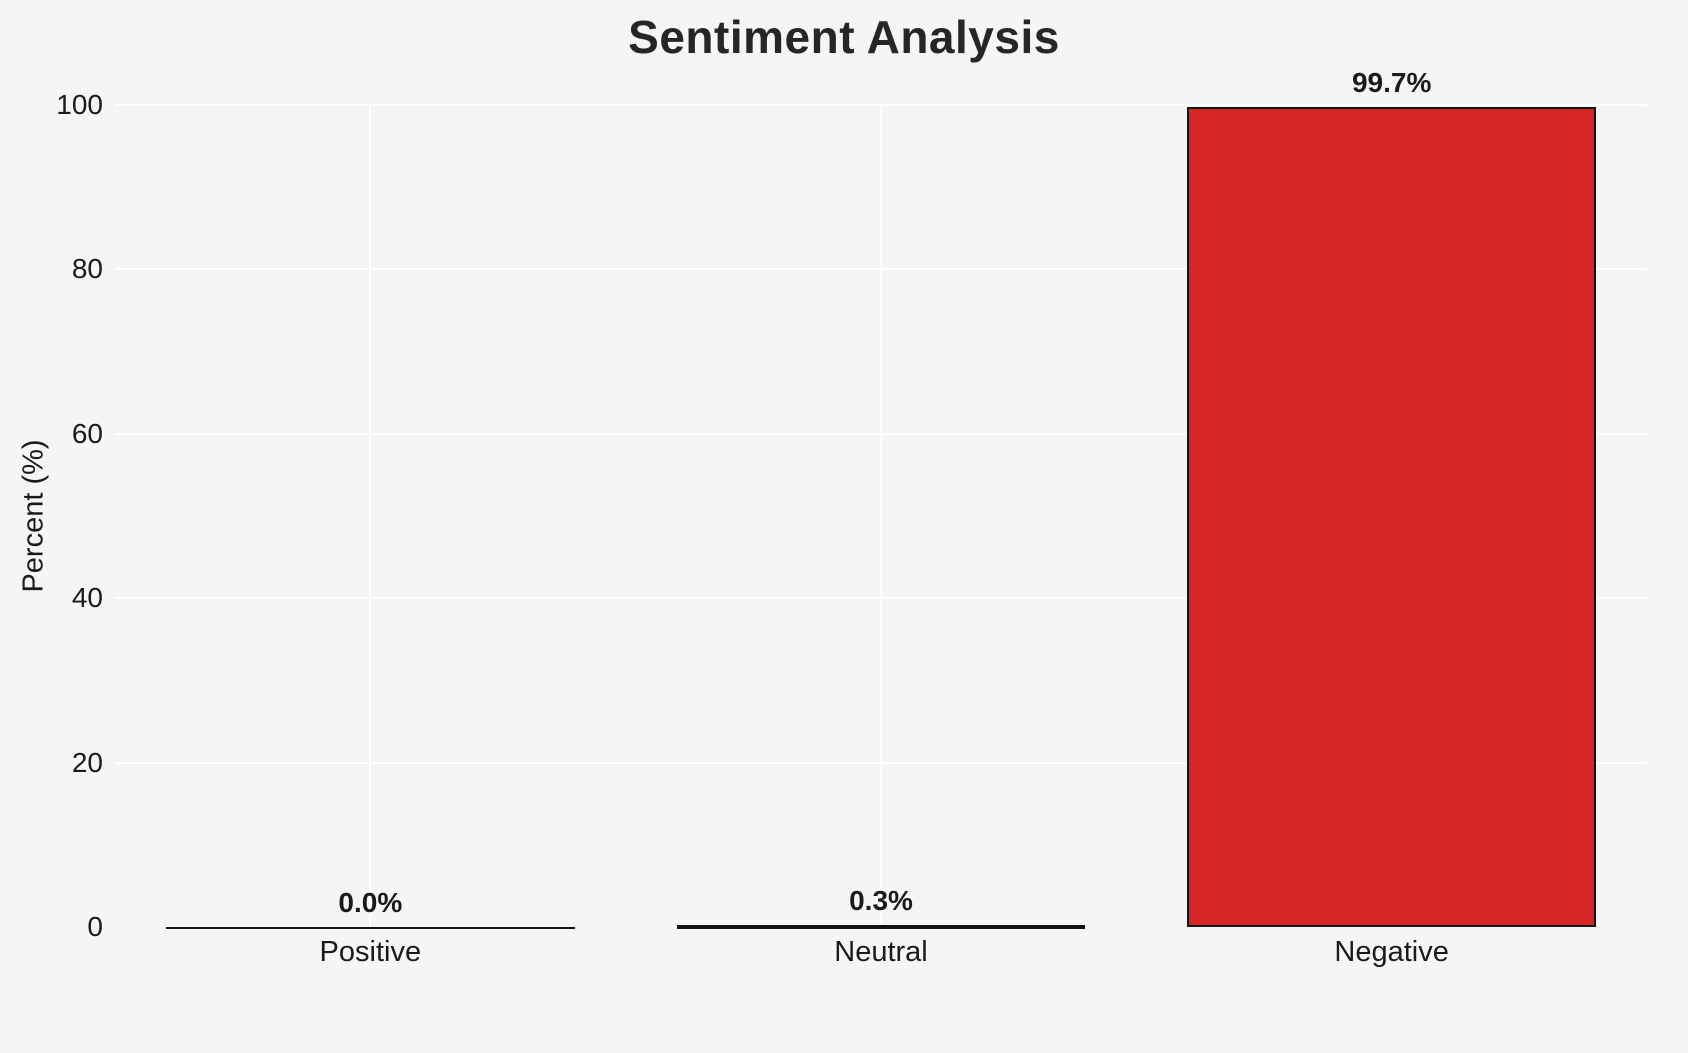 The image size is (1688, 1053). I want to click on x-tick-label-negative: Negative, so click(1391, 952).